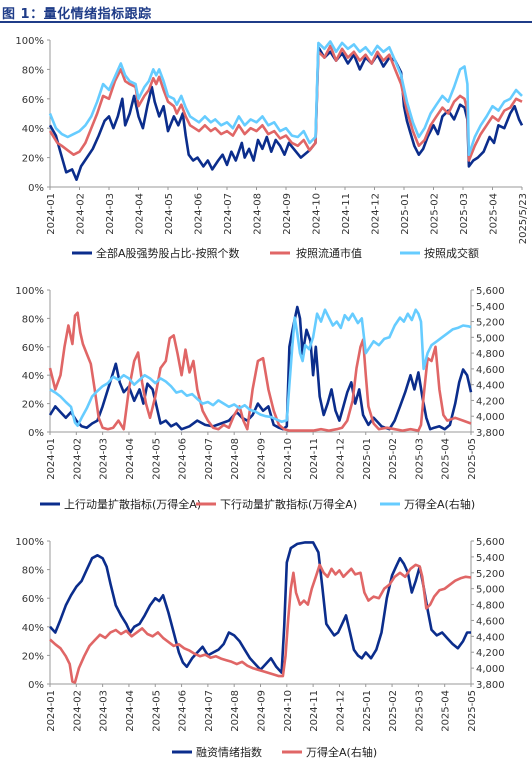 The image size is (532, 774). I want to click on y2-tick-label: 4,200, so click(490, 401).